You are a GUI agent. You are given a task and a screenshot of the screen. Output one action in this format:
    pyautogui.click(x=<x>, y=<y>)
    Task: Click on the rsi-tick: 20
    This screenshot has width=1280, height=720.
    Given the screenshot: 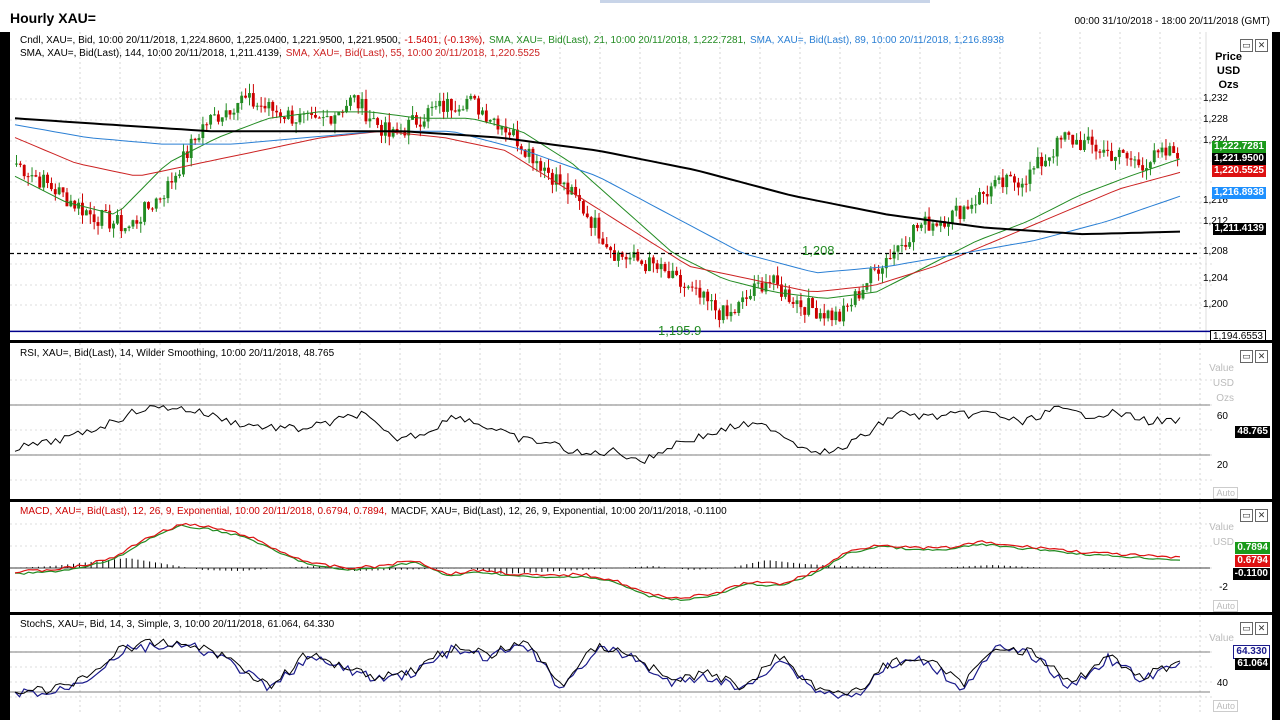 What is the action you would take?
    pyautogui.click(x=1222, y=465)
    